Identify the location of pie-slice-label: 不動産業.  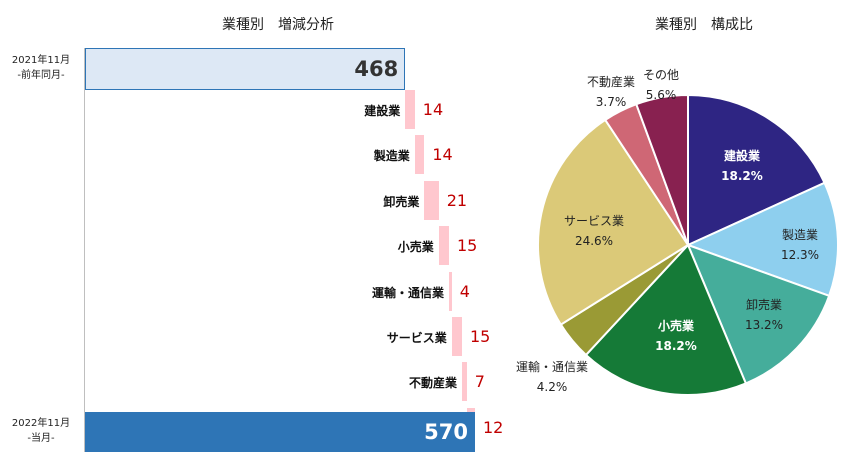
(611, 81).